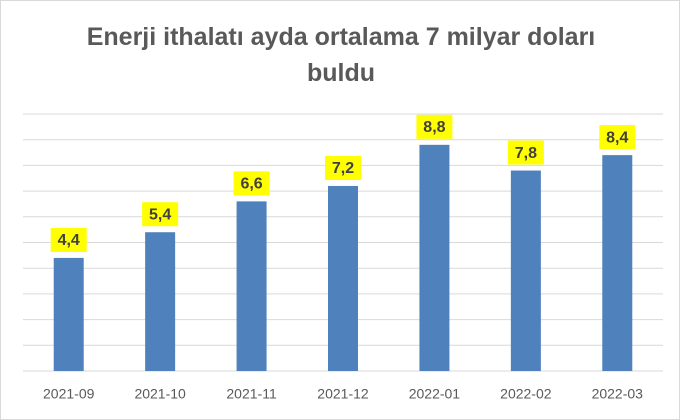 The image size is (680, 420). I want to click on value-label: 5,4, so click(160, 214).